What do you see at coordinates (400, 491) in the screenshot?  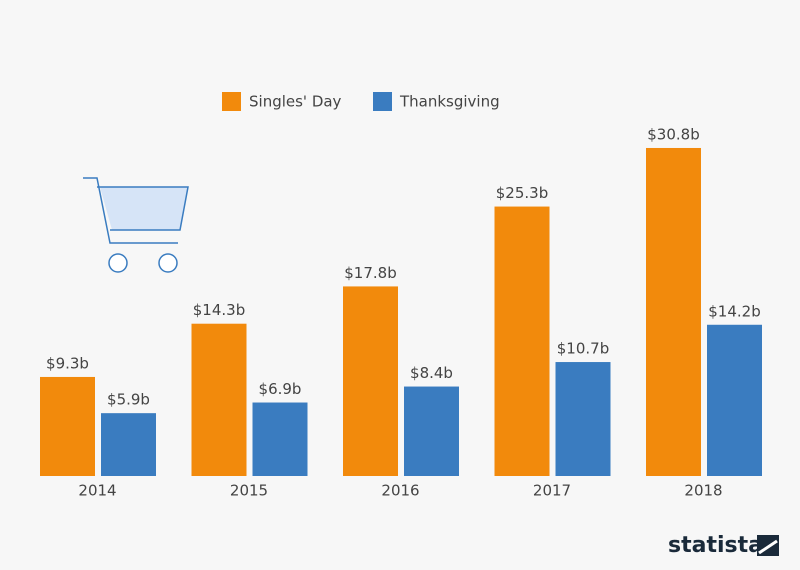 I see `x-tick-label: 2016` at bounding box center [400, 491].